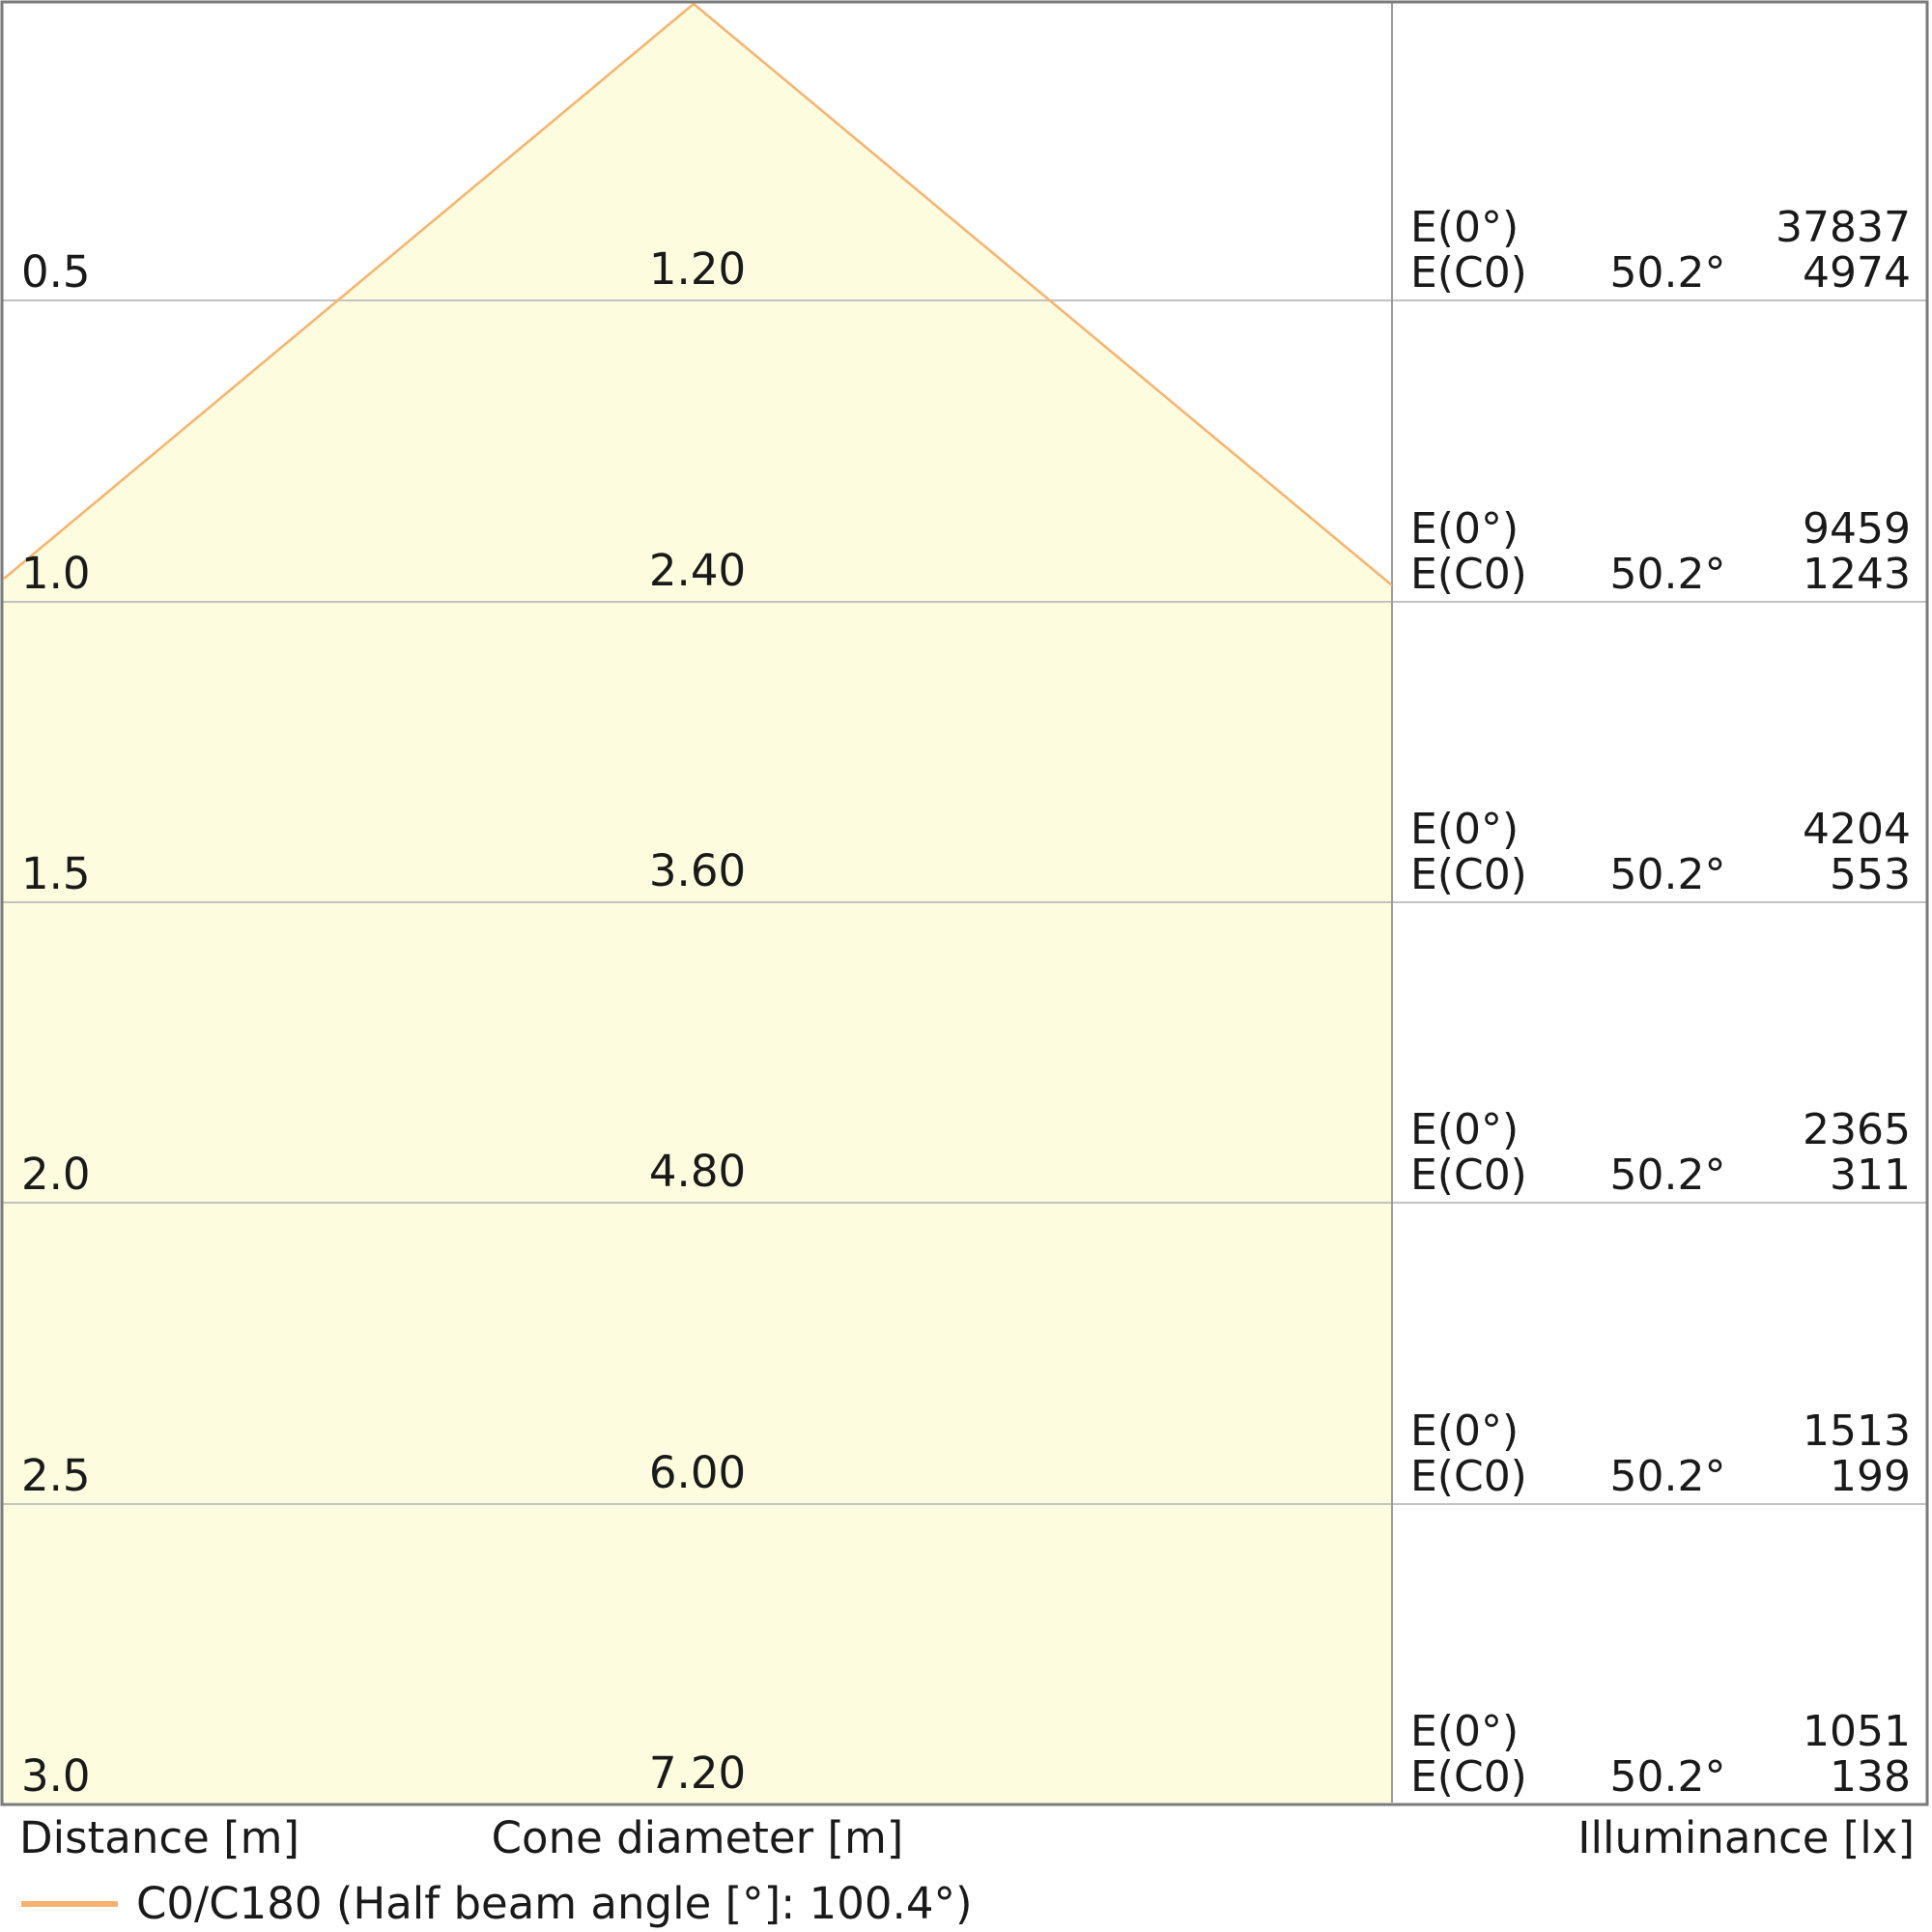 This screenshot has height=1932, width=1932. I want to click on ec0-value: 1243, so click(1857, 574).